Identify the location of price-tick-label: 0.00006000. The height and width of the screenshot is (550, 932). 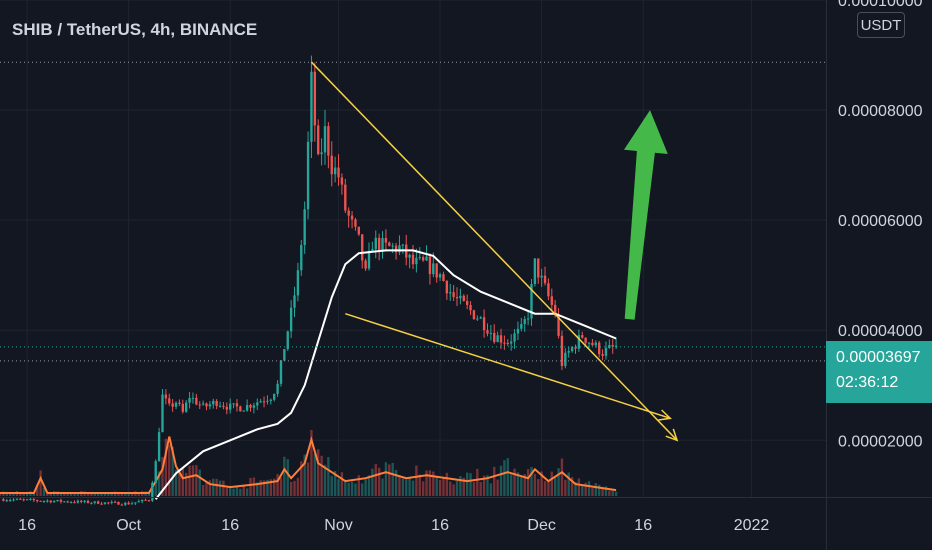
(880, 221).